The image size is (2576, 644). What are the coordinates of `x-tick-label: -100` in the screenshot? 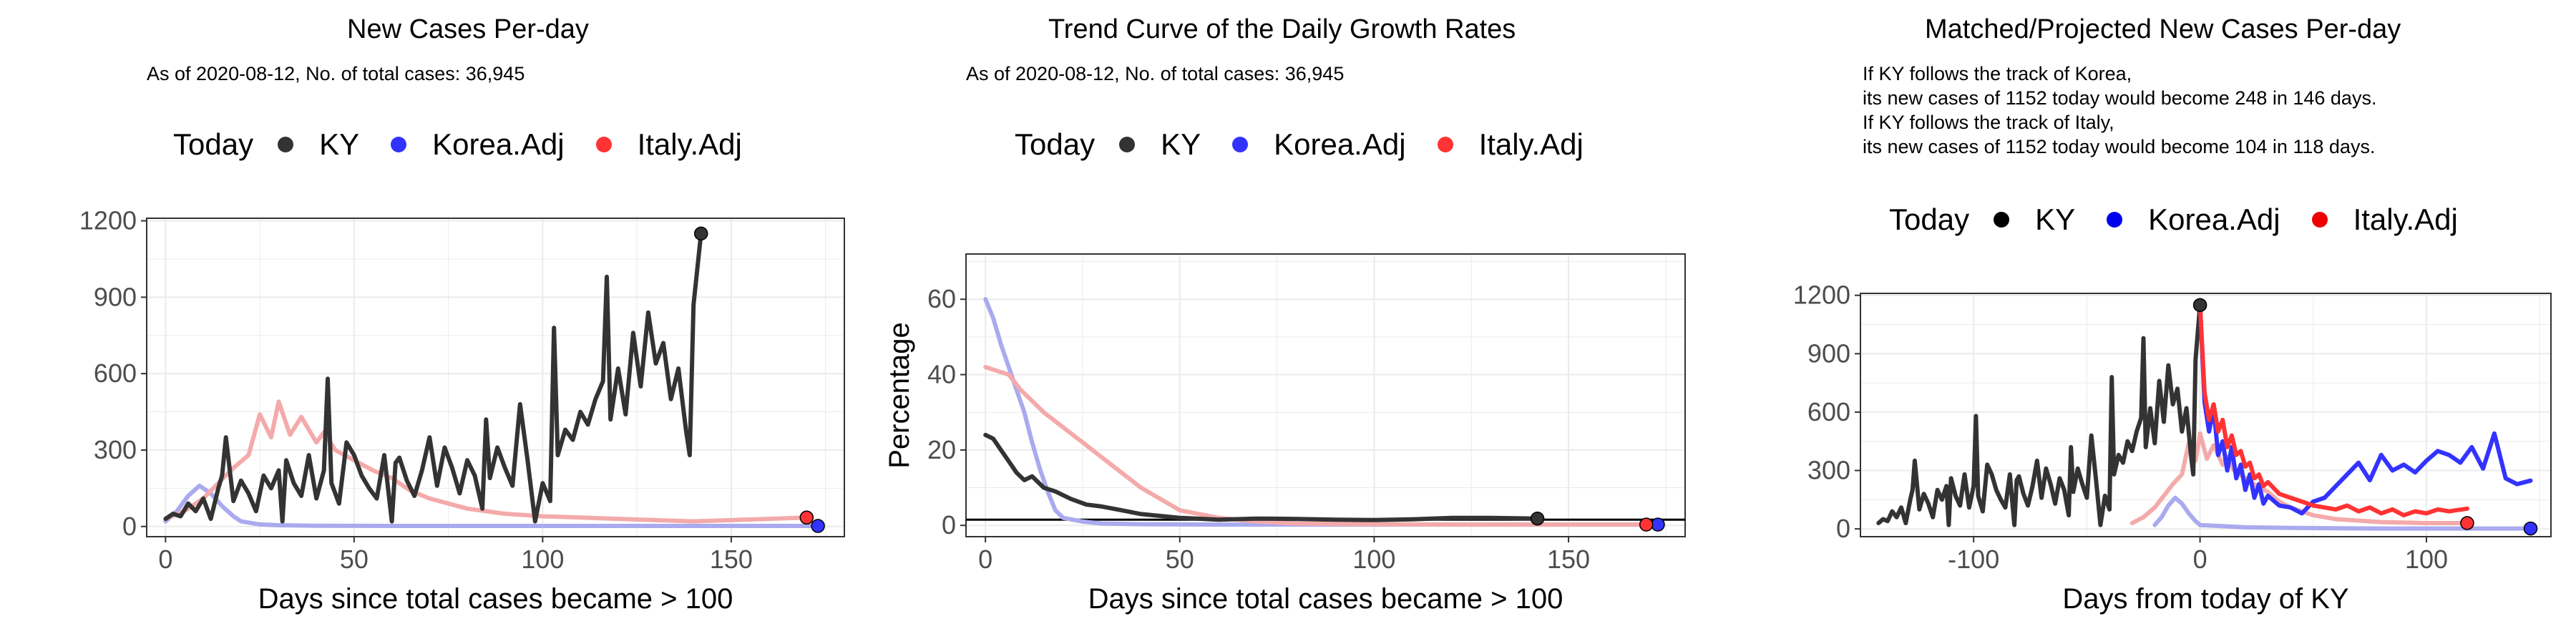 It's located at (1973, 559).